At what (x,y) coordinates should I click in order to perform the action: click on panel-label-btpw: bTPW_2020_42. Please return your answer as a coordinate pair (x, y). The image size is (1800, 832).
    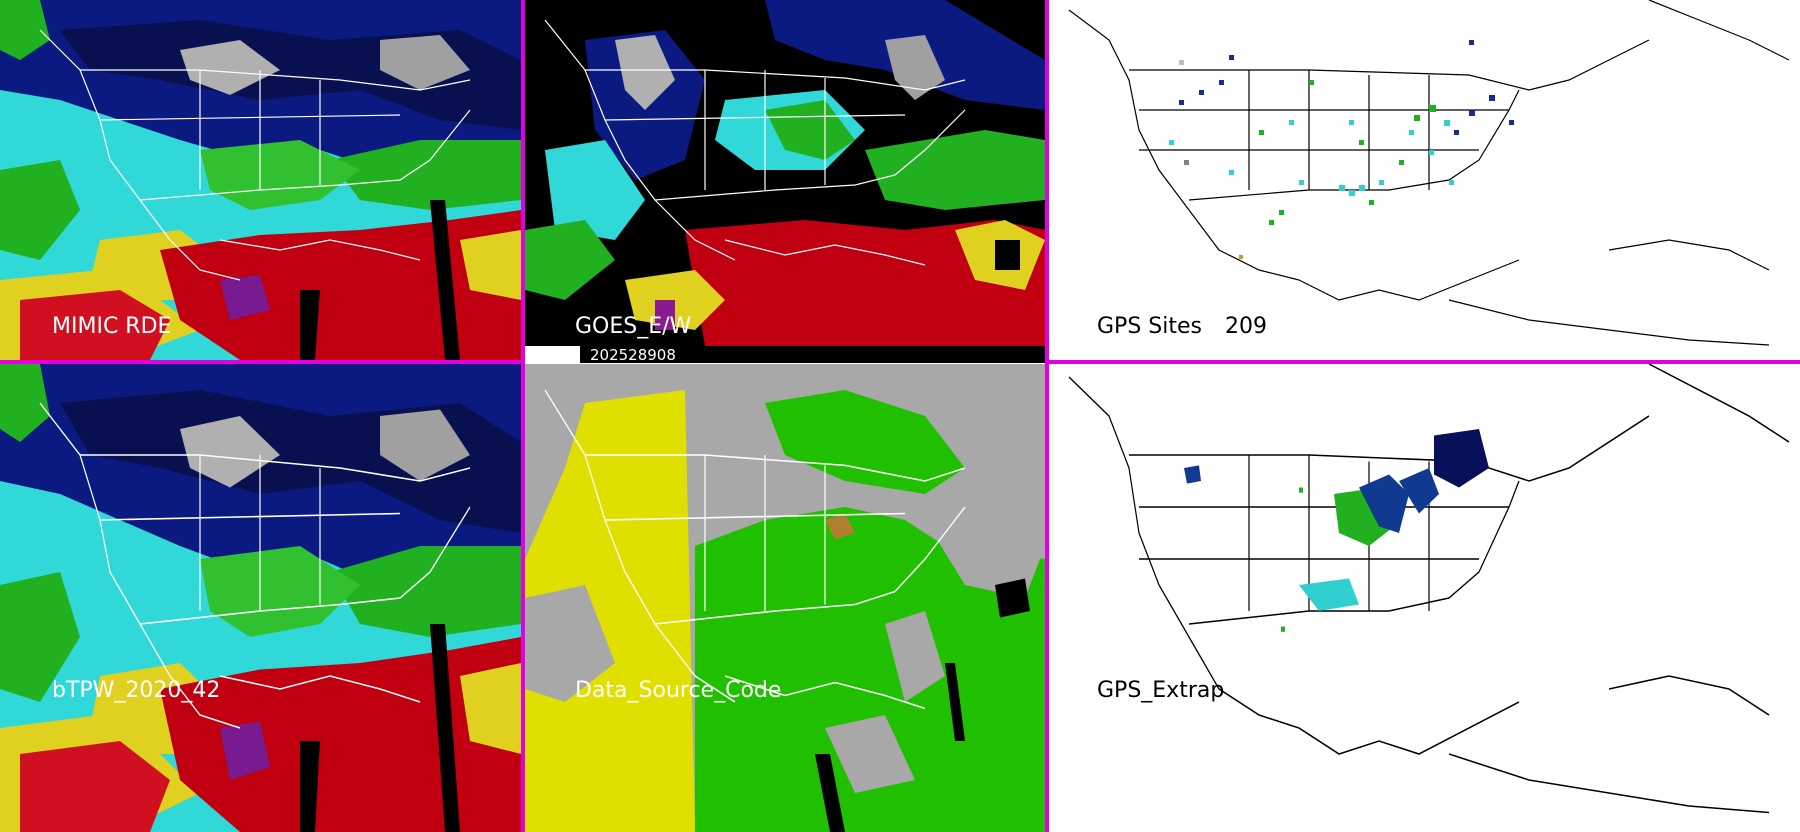
    Looking at the image, I should click on (136, 690).